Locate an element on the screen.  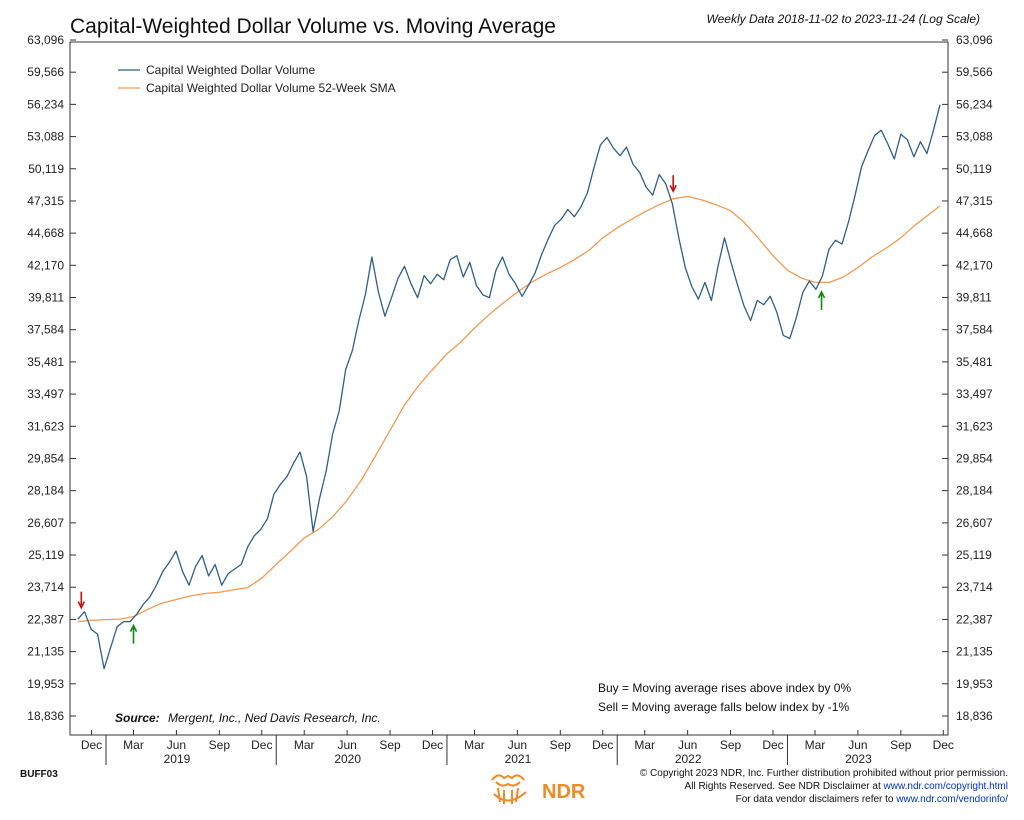
y-tick-label-right: 35,481 is located at coordinates (974, 362).